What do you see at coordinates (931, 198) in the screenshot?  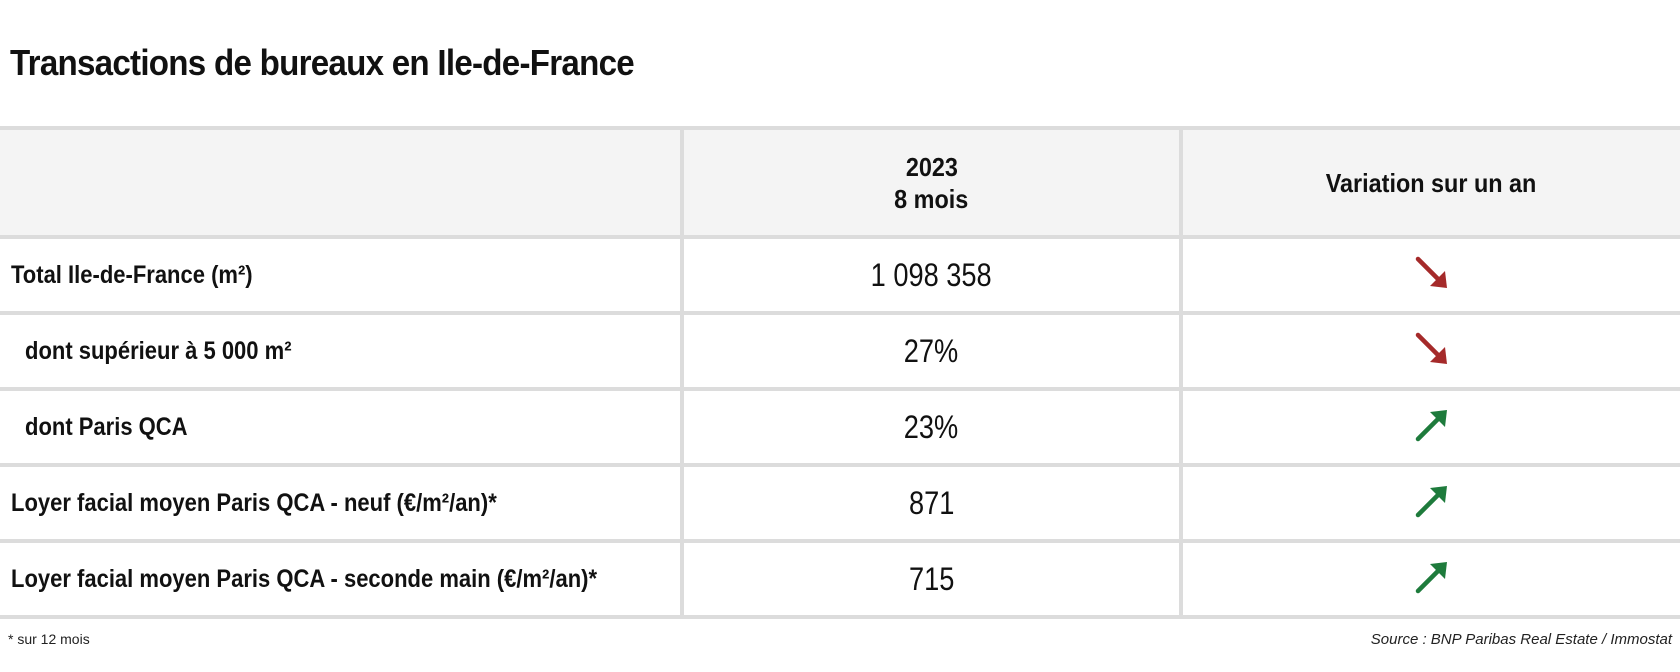 I see `header-period: 8 mois` at bounding box center [931, 198].